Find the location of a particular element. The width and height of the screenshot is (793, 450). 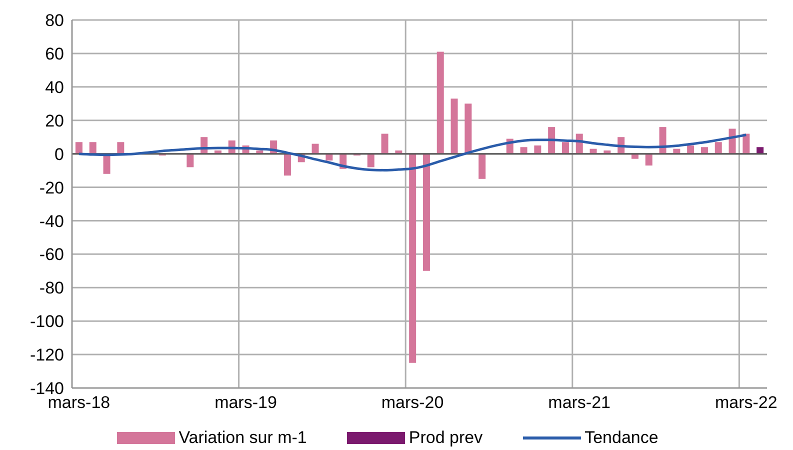

y-tick-label: 40 is located at coordinates (54, 87).